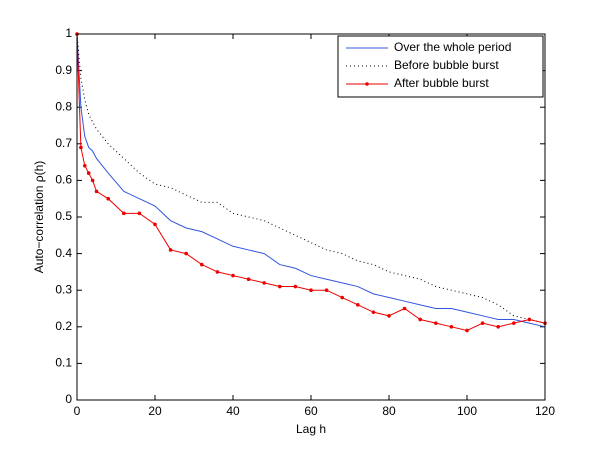 Image resolution: width=599 pixels, height=451 pixels. I want to click on y-tick-label: 0, so click(68, 399).